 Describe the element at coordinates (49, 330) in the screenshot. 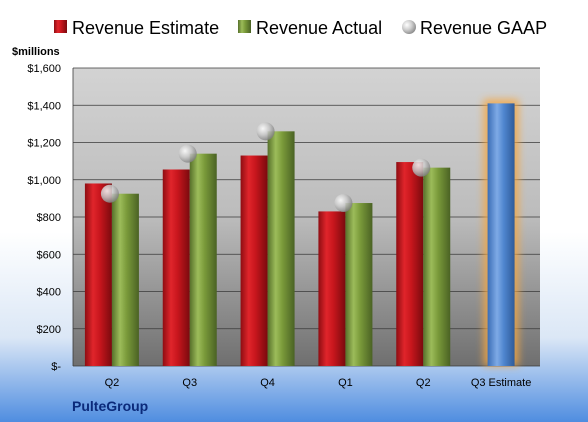

I see `y-tick-label: $200` at that location.